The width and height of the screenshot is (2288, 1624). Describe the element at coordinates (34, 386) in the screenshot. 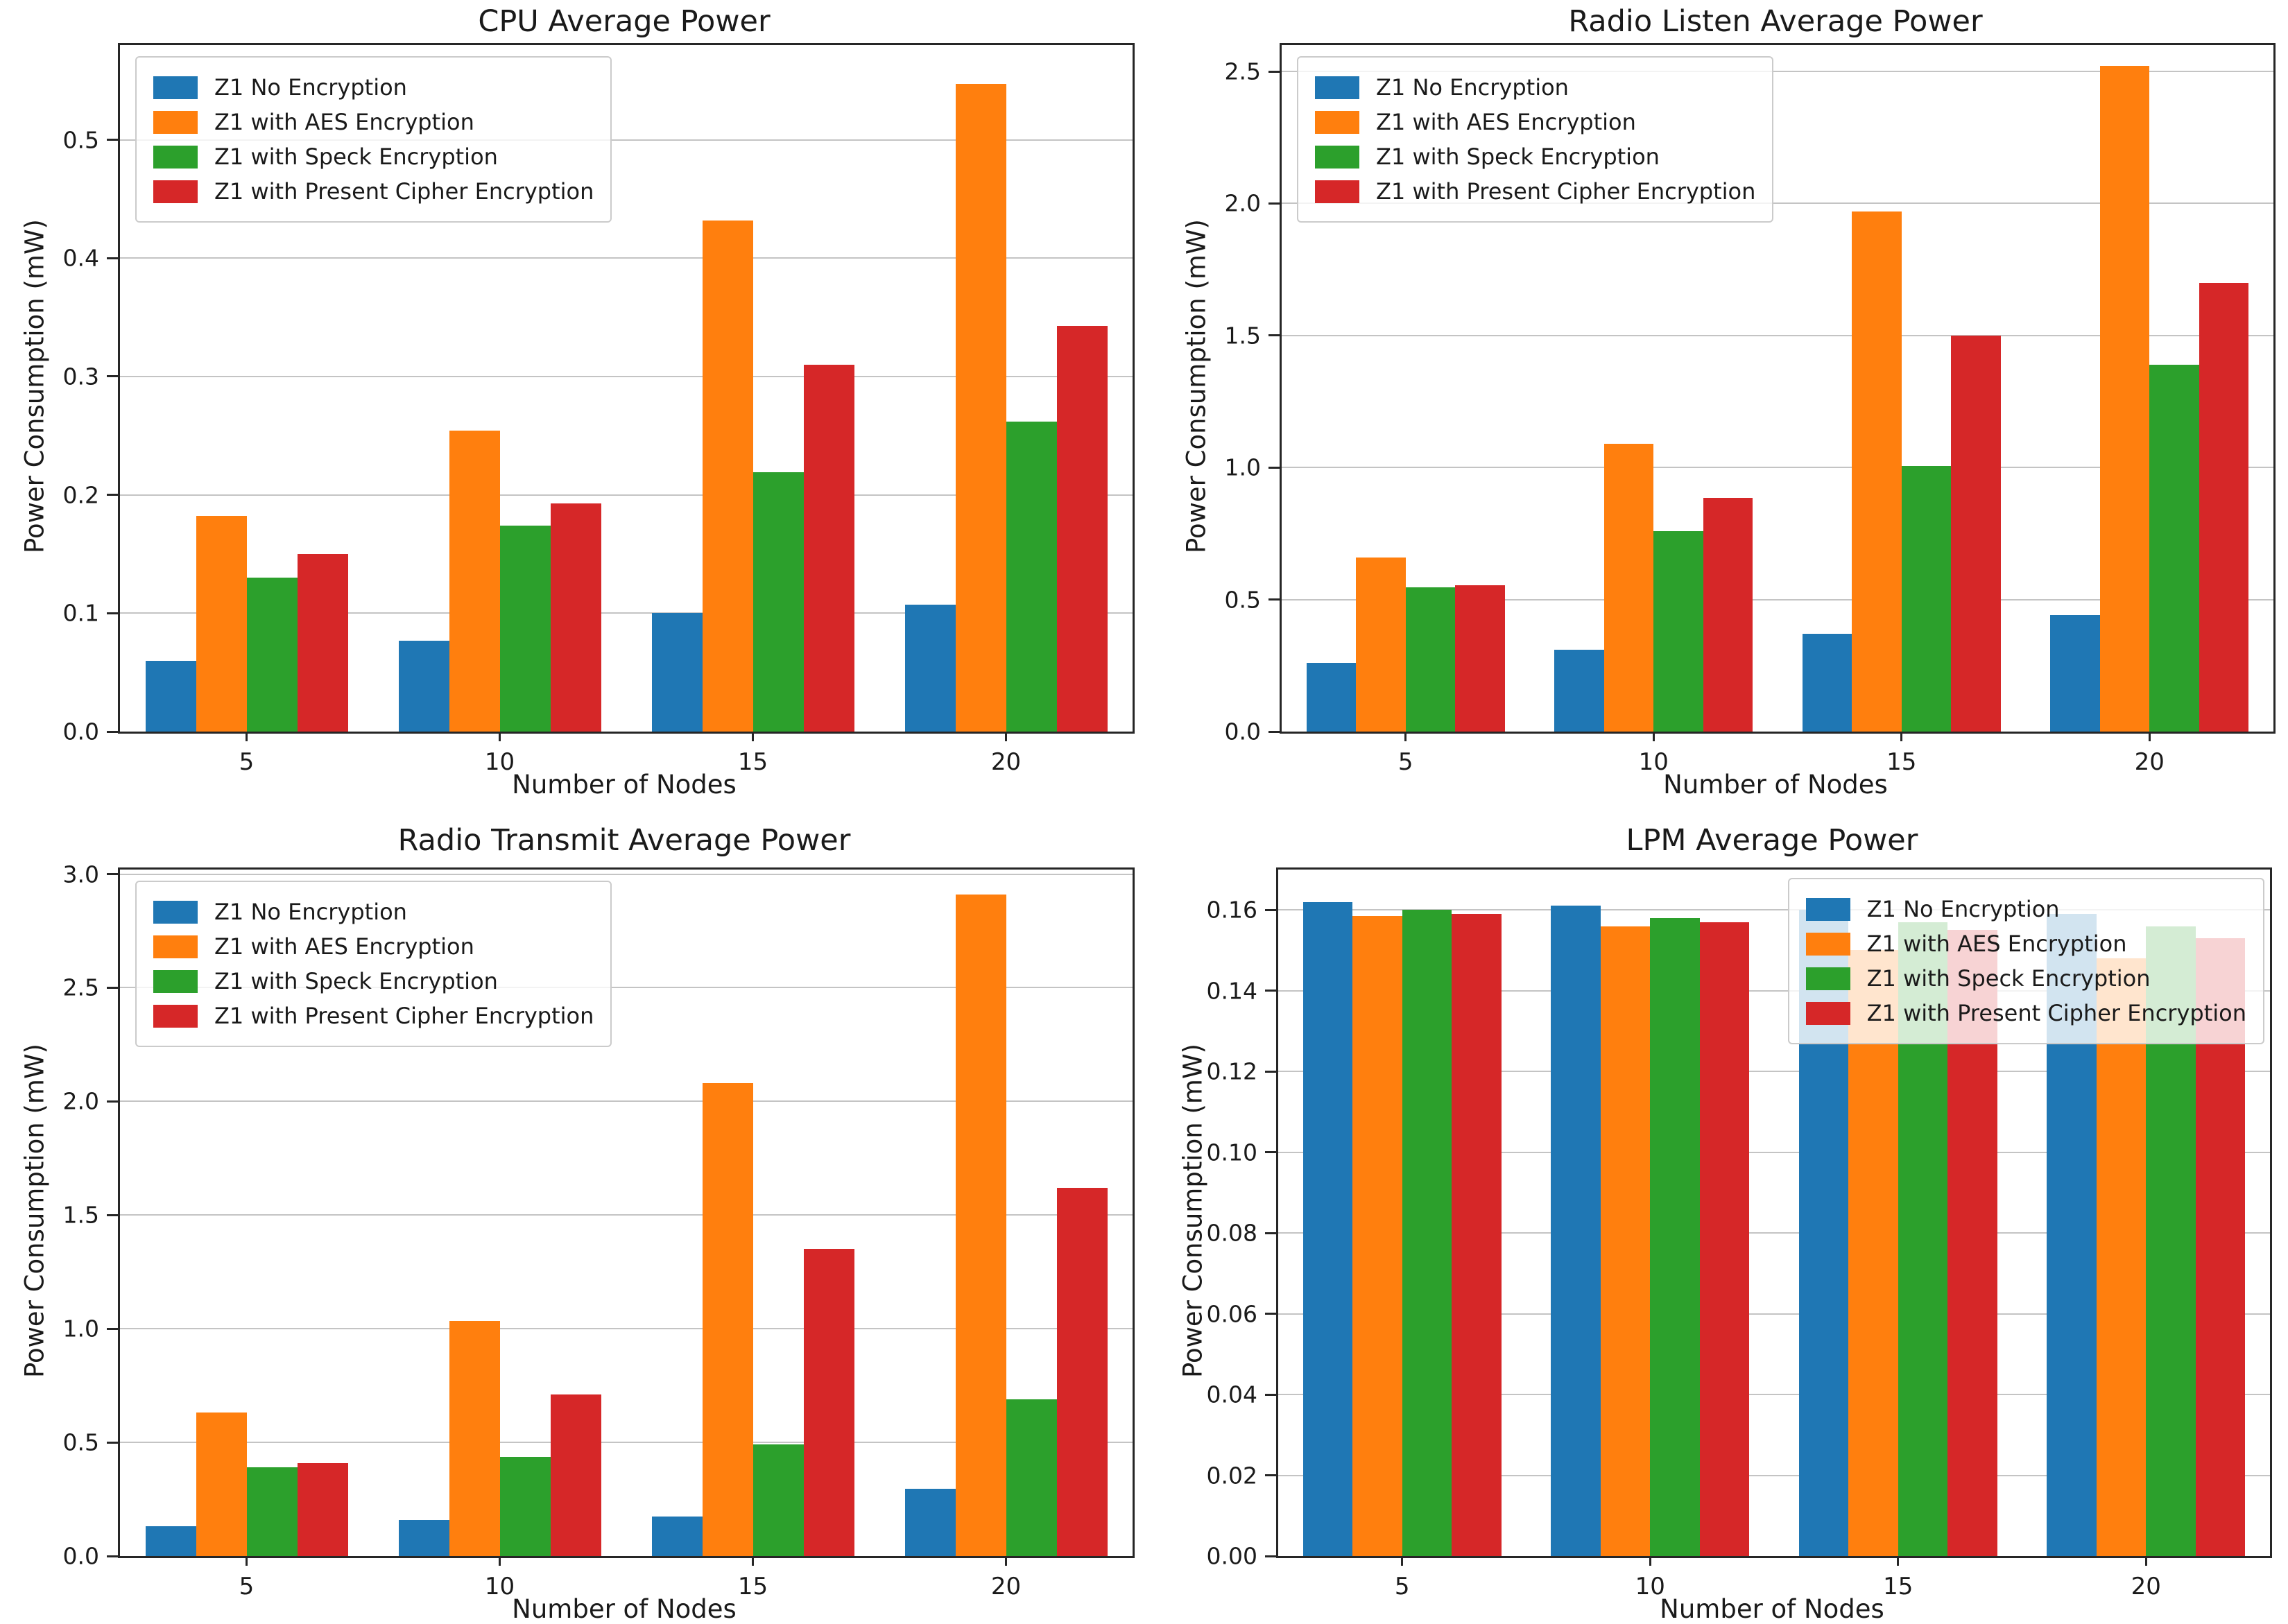

I see `y-axis-label: Power Consumption (mW)` at that location.